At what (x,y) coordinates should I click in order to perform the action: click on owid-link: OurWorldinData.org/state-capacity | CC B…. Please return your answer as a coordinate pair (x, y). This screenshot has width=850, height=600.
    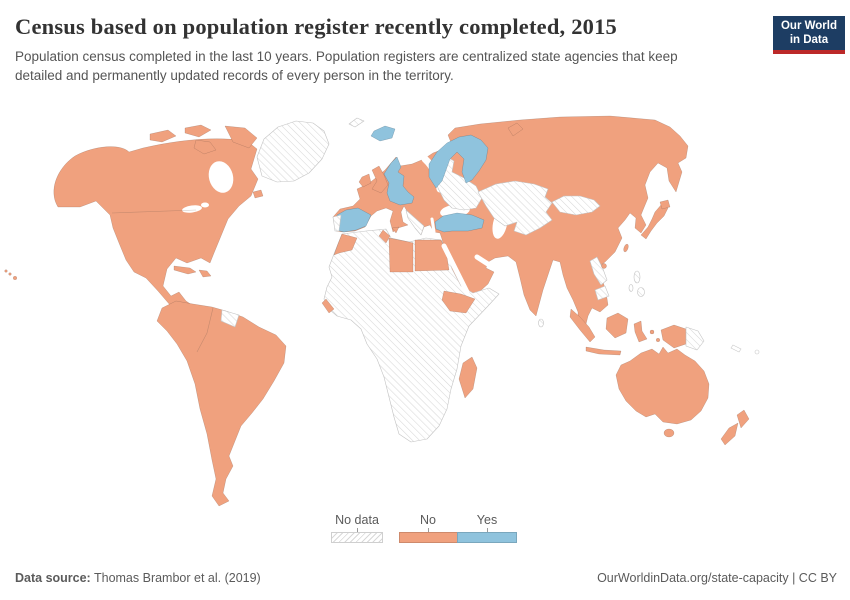
    Looking at the image, I should click on (717, 578).